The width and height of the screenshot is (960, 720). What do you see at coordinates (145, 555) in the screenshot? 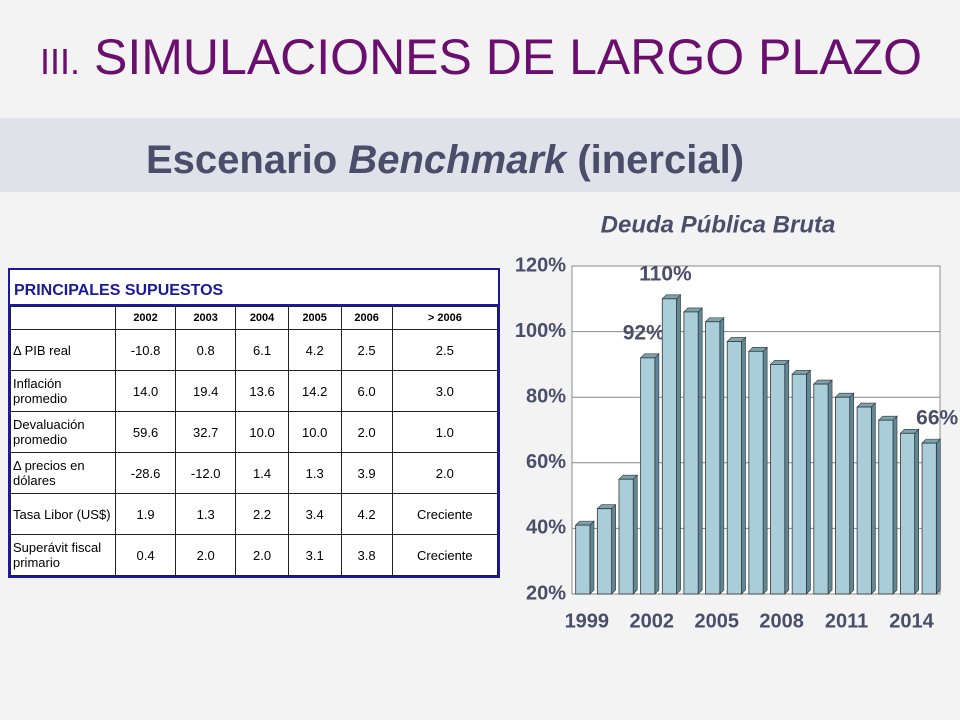
I see `cell: 0.4` at bounding box center [145, 555].